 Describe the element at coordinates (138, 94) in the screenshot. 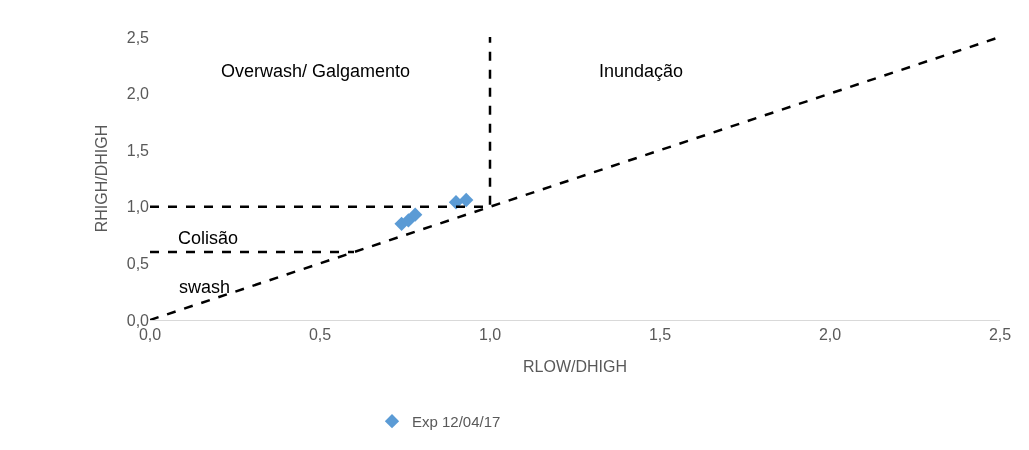

I see `y-tick-label: 2,0` at that location.